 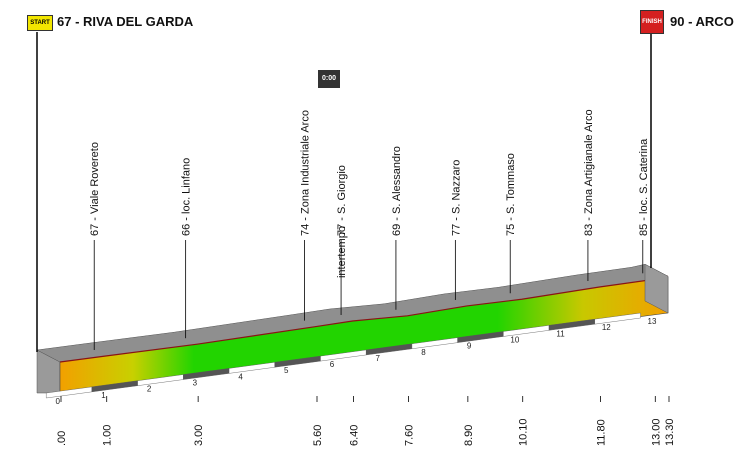 I want to click on km-label: 7.60, so click(x=409, y=435).